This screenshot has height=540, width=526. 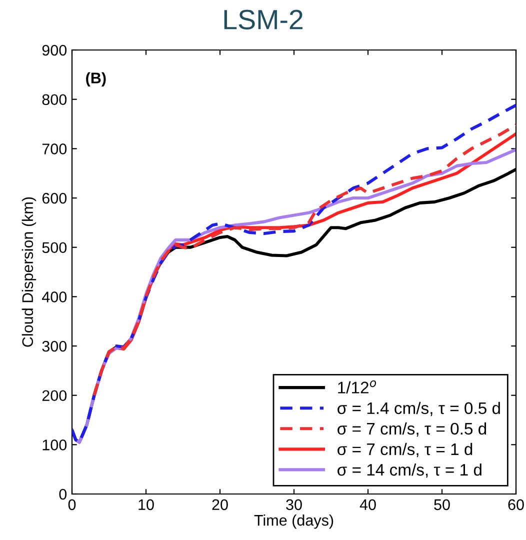 What do you see at coordinates (410, 470) in the screenshot?
I see `legend-label: σ = 14 cm/s, τ = 1 d` at bounding box center [410, 470].